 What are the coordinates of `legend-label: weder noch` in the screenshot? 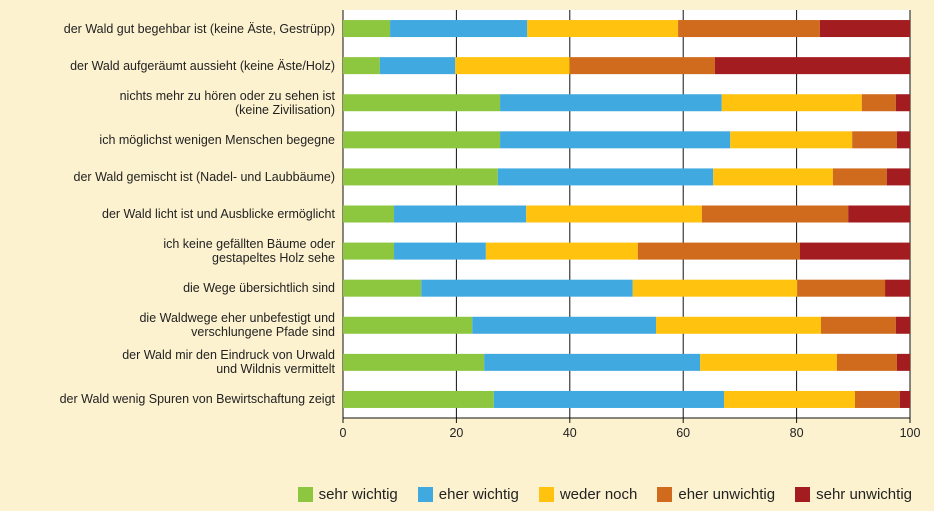 It's located at (598, 494).